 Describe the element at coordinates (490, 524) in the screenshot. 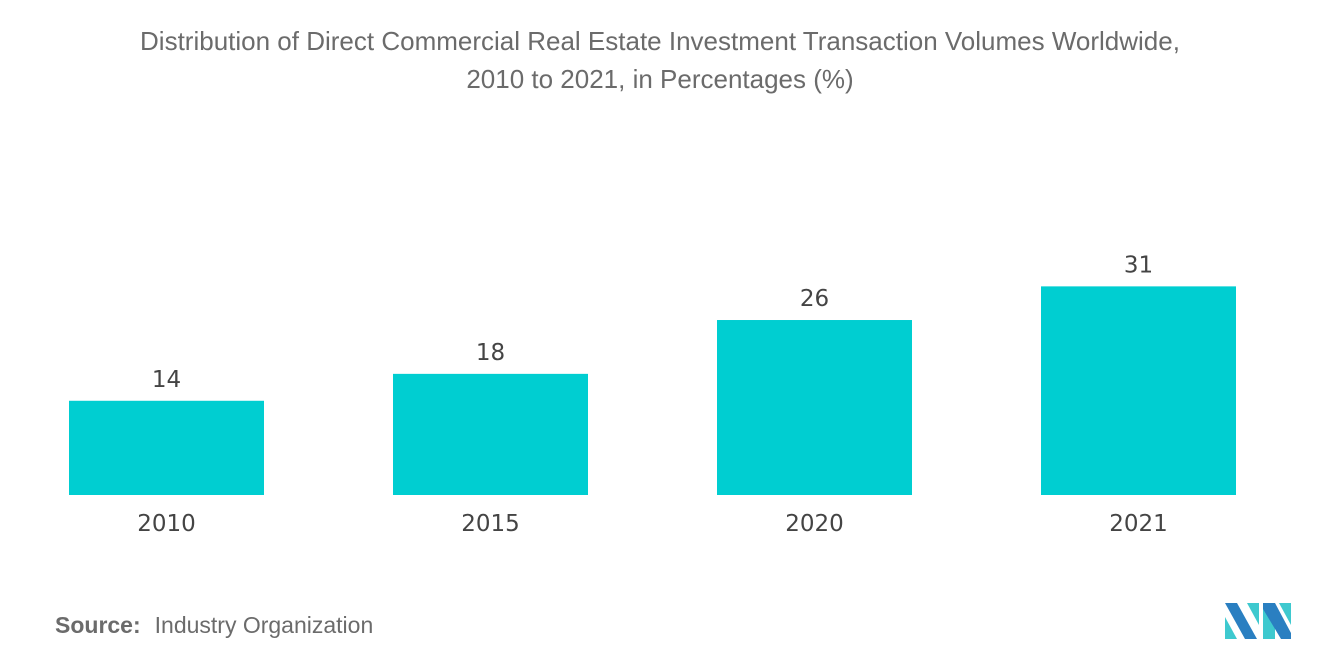

I see `x-tick-label-2015: 2015` at that location.